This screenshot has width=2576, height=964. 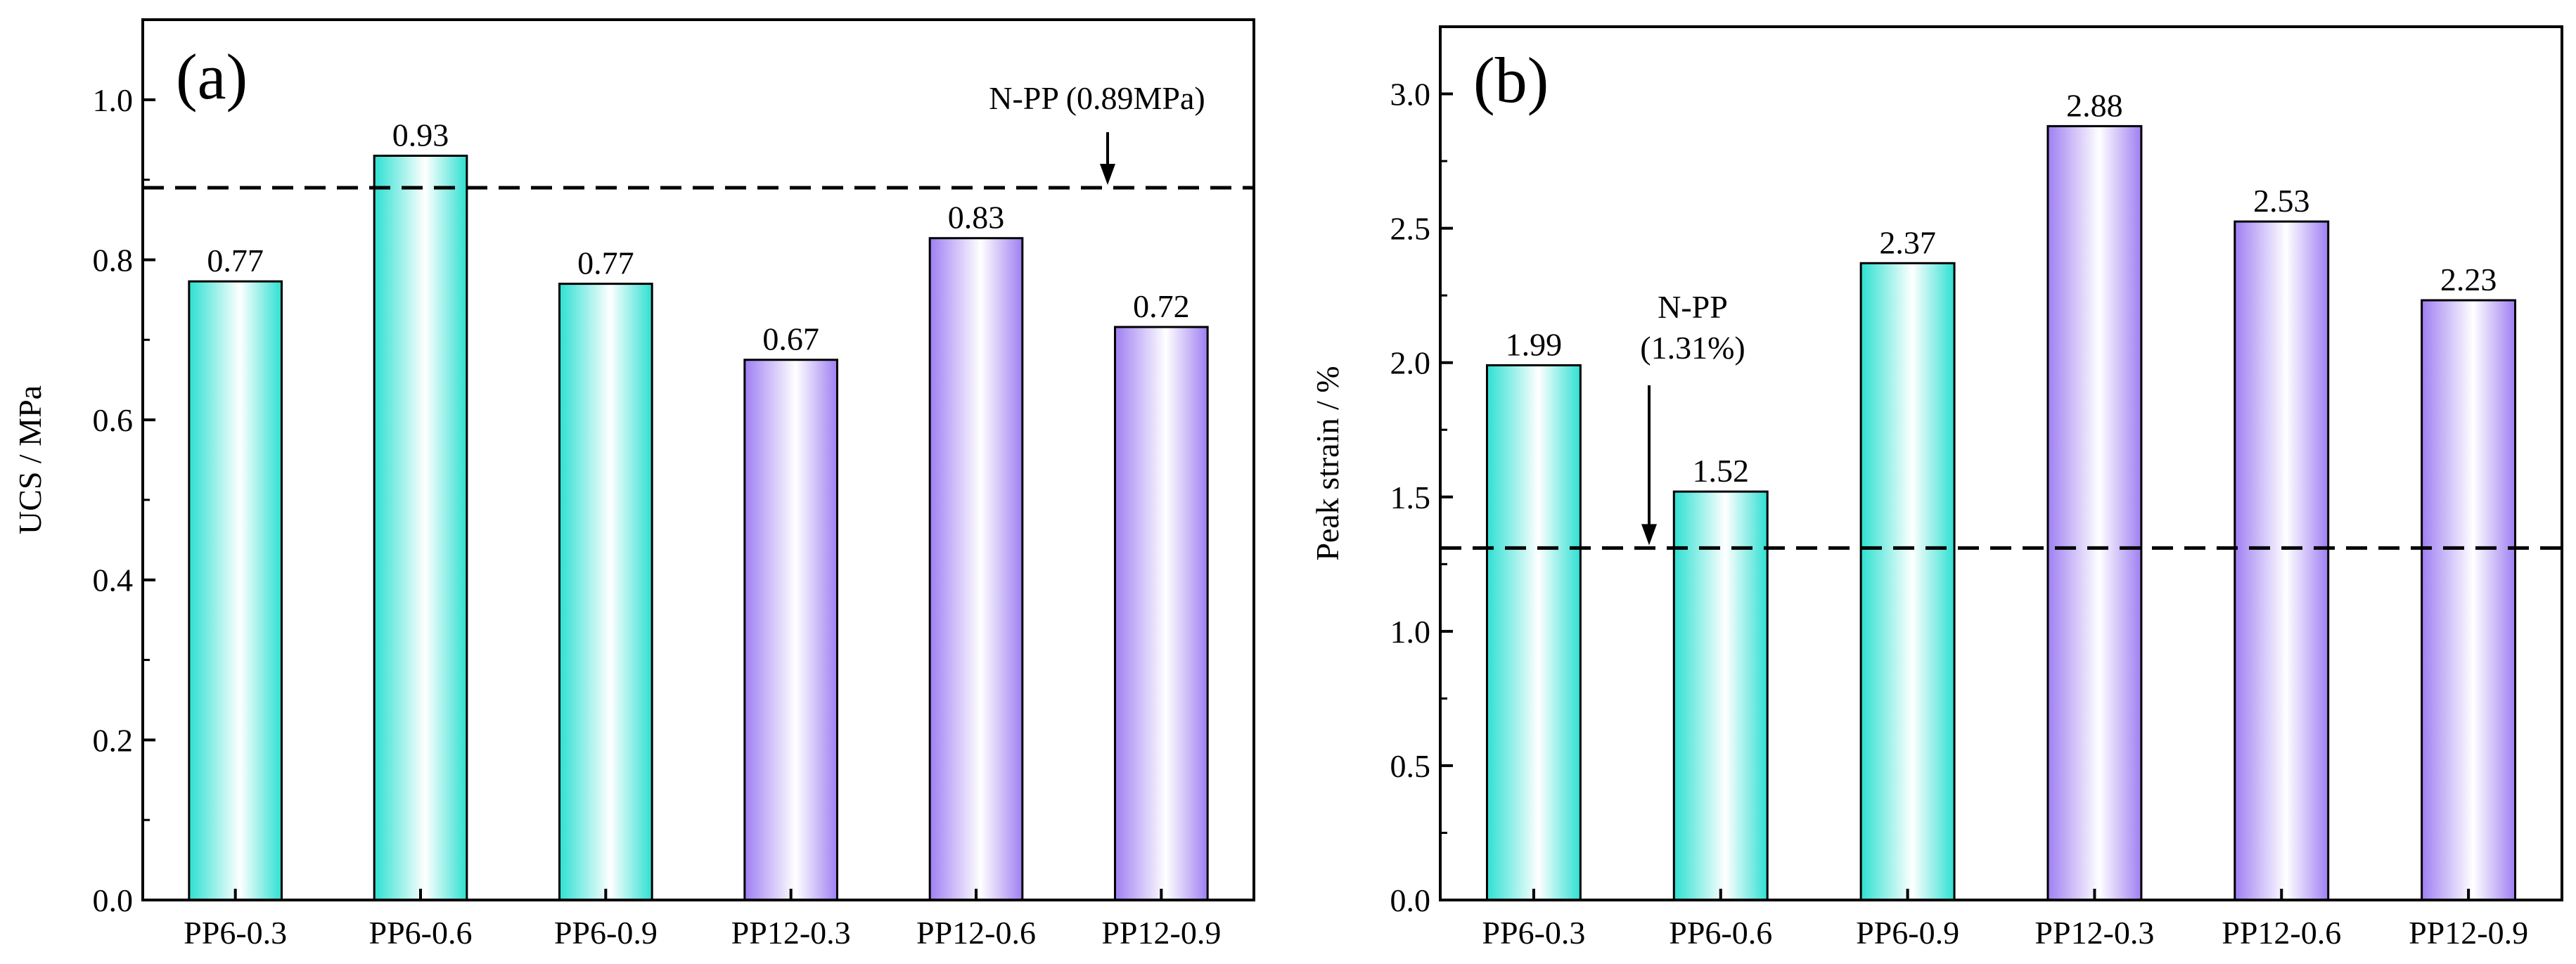 What do you see at coordinates (2468, 279) in the screenshot?
I see `value-label: 2.23` at bounding box center [2468, 279].